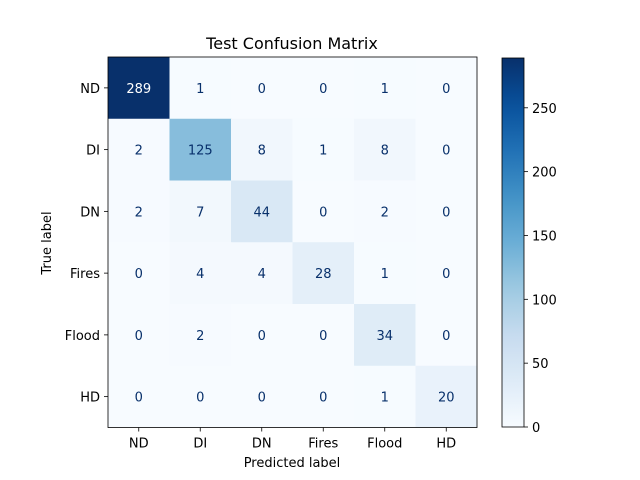 The image size is (640, 480). Describe the element at coordinates (200, 444) in the screenshot. I see `x-tick-label: DI` at that location.